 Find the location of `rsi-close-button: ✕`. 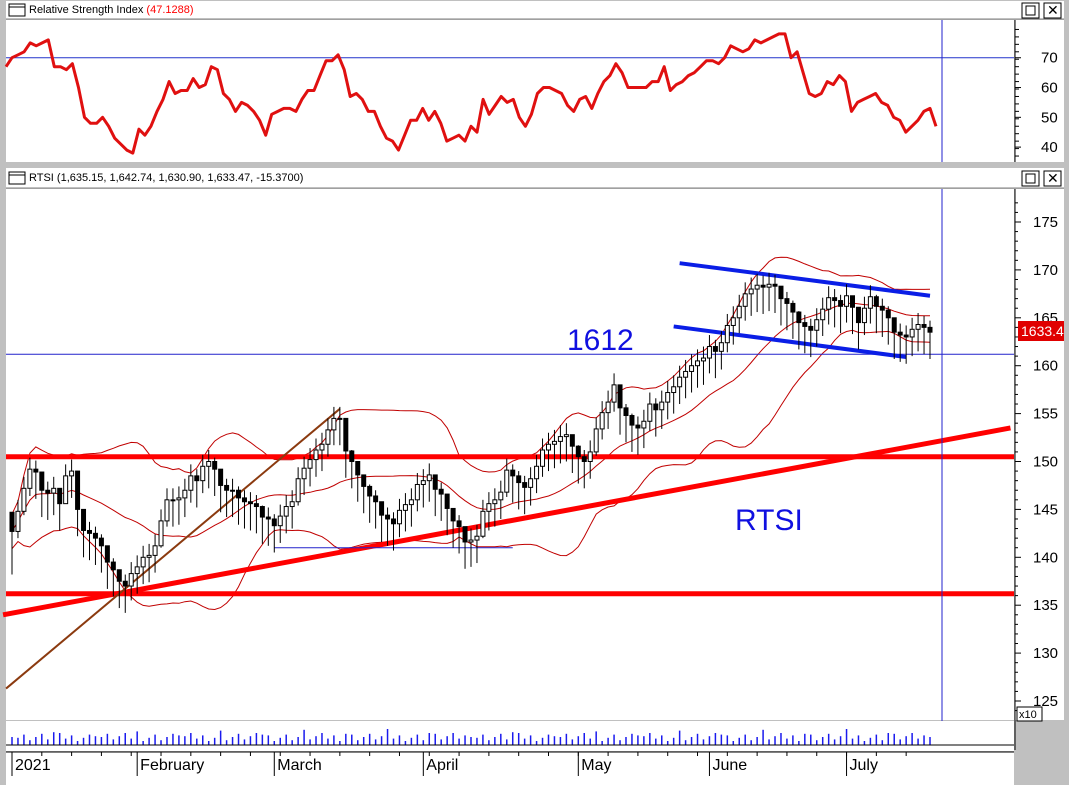

rsi-close-button: ✕ is located at coordinates (1052, 10).